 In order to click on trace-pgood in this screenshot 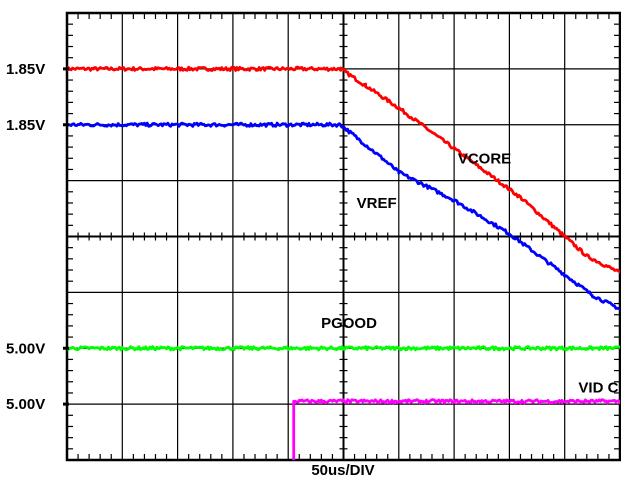, I will do `click(343, 348)`.